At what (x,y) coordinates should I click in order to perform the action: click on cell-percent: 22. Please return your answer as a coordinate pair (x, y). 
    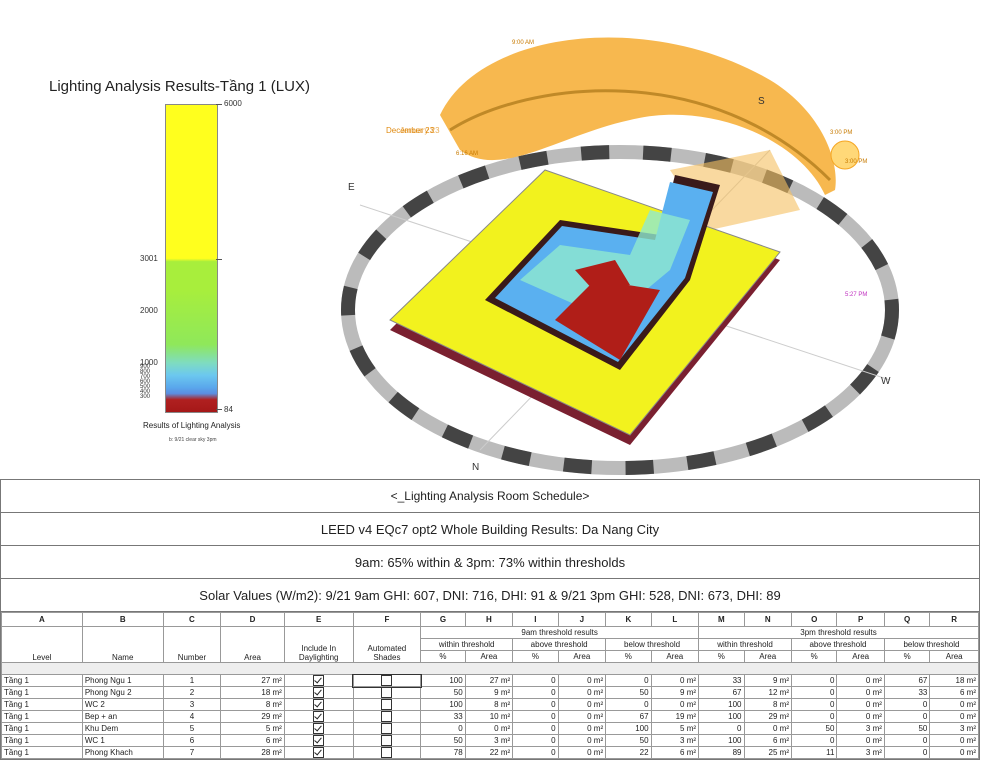
    Looking at the image, I should click on (628, 752).